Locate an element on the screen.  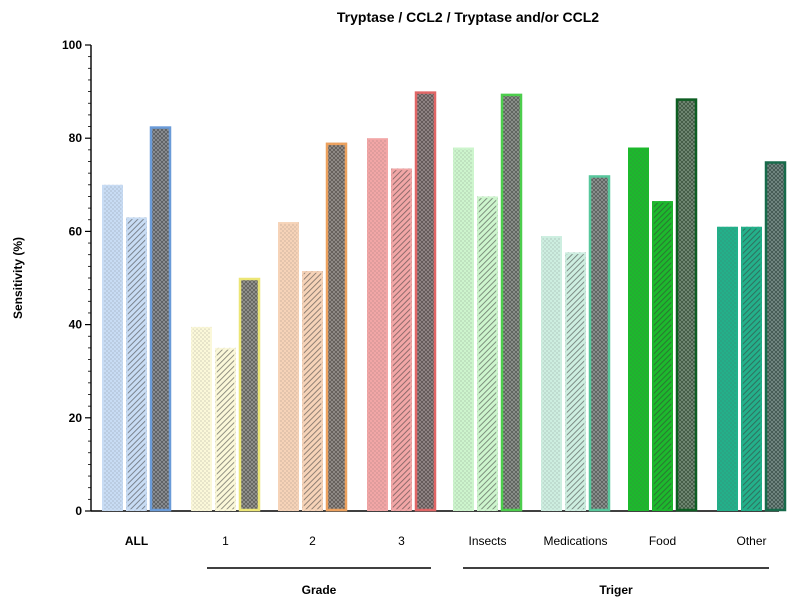
x-tick-label: Food is located at coordinates (662, 541).